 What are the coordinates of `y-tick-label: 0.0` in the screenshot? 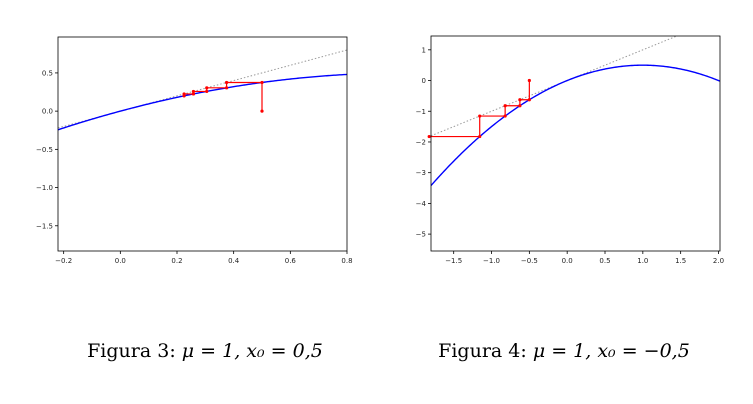 It's located at (47, 112).